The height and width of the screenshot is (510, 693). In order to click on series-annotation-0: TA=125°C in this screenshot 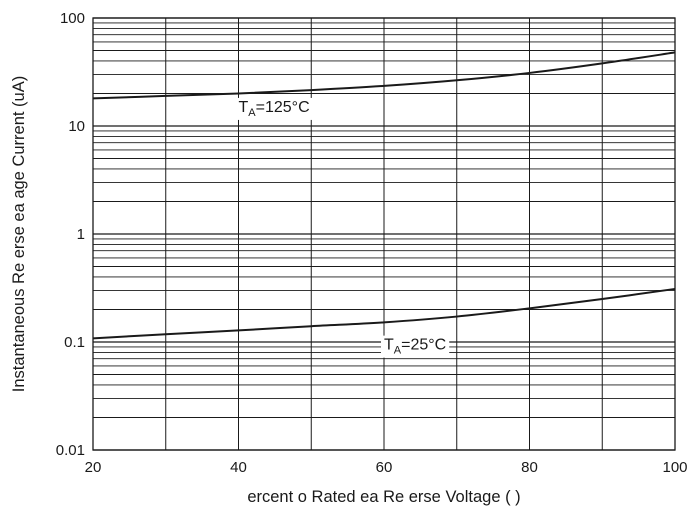, I will do `click(274, 108)`.